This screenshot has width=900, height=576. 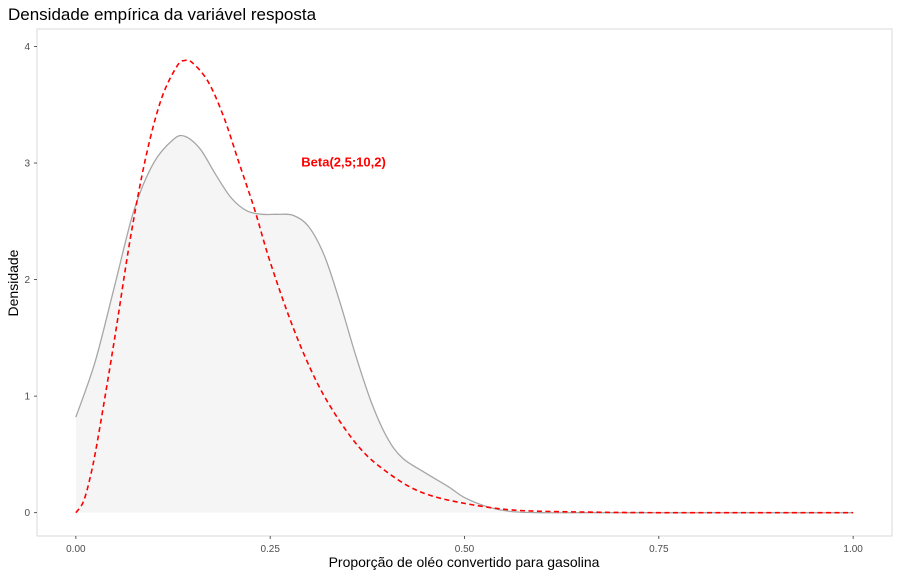 What do you see at coordinates (13, 282) in the screenshot?
I see `y-axis-label: Densidade` at bounding box center [13, 282].